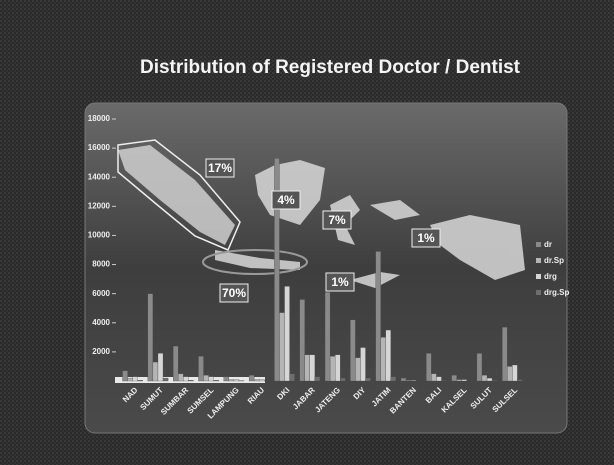 The height and width of the screenshot is (465, 614). What do you see at coordinates (550, 276) in the screenshot?
I see `legend-label: drg` at bounding box center [550, 276].